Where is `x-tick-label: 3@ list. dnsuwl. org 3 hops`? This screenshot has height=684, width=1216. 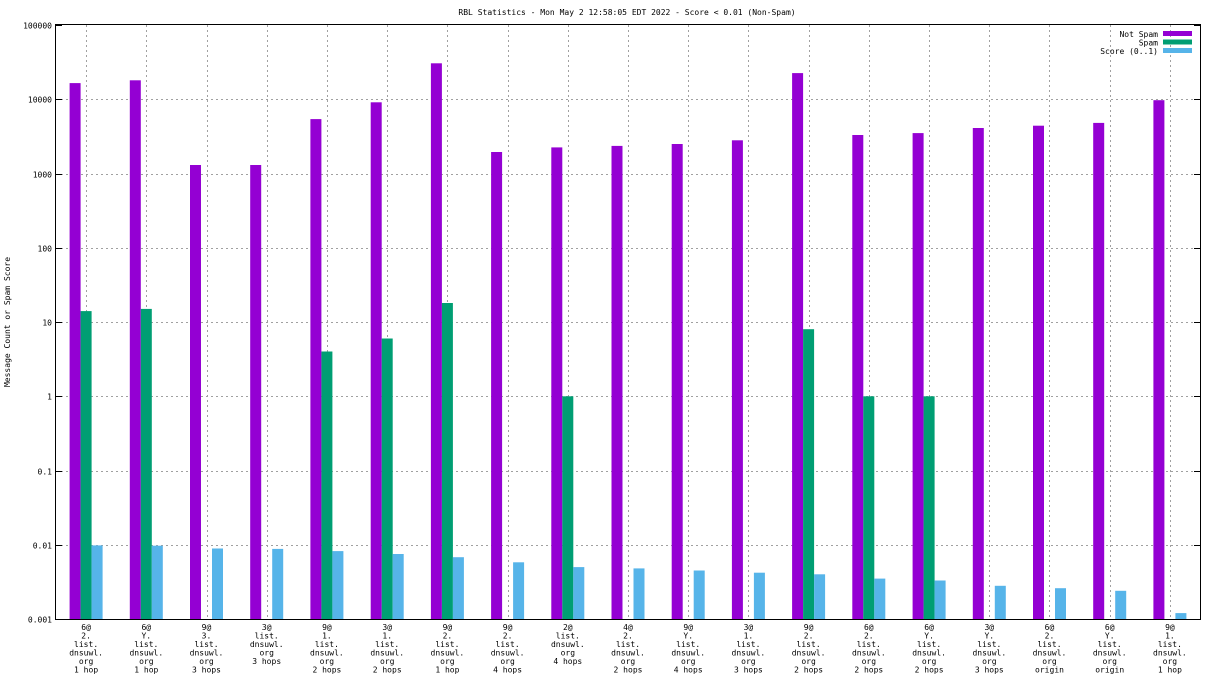
x-tick-label: 3@ list. dnsuwl. org 3 hops is located at coordinates (267, 644).